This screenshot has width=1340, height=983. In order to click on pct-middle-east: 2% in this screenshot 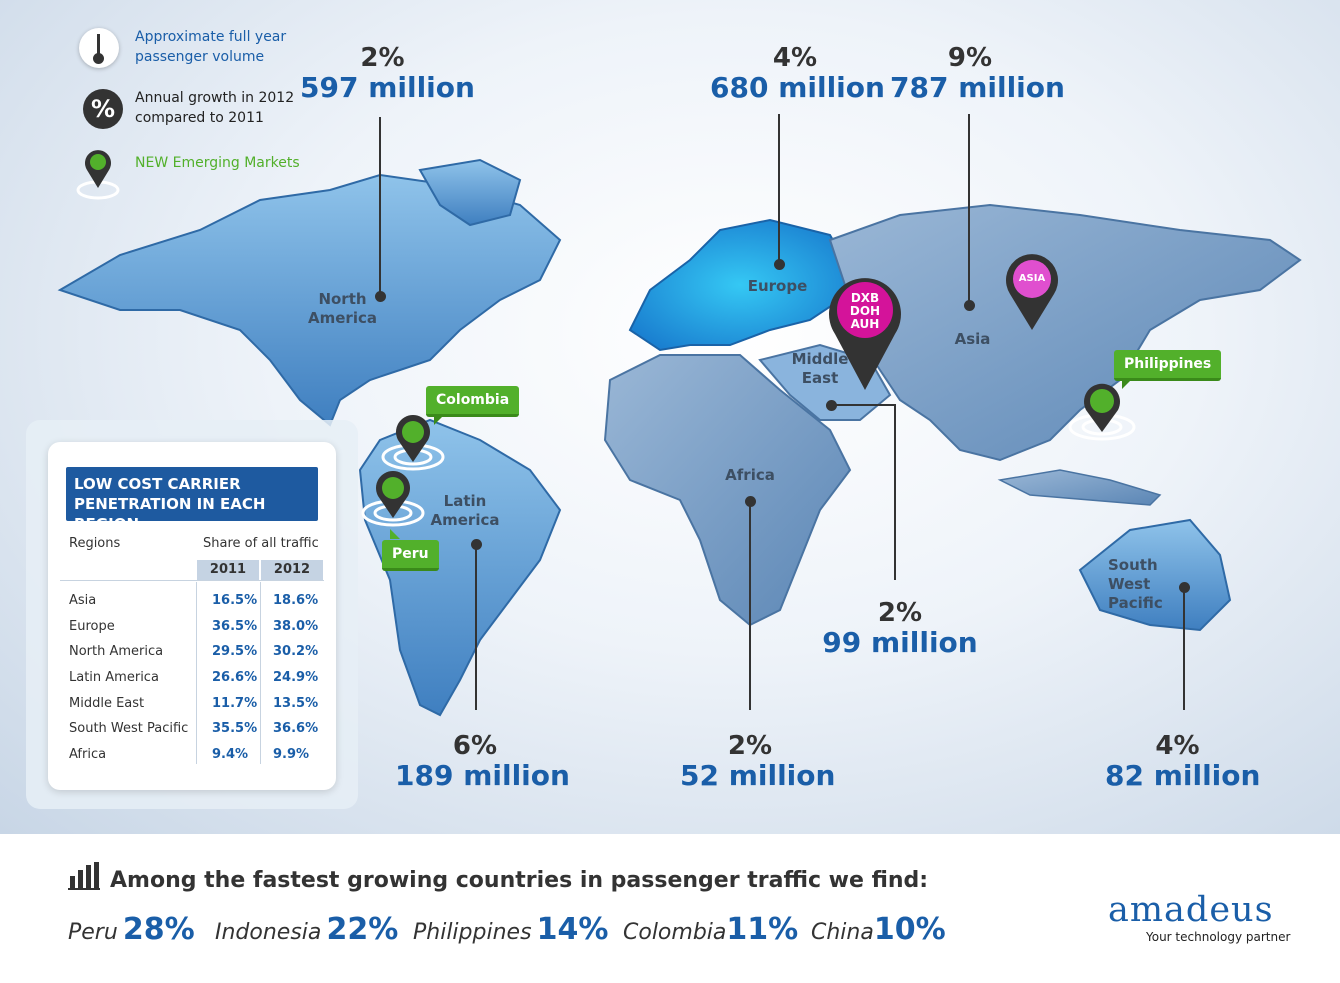, I will do `click(900, 613)`.